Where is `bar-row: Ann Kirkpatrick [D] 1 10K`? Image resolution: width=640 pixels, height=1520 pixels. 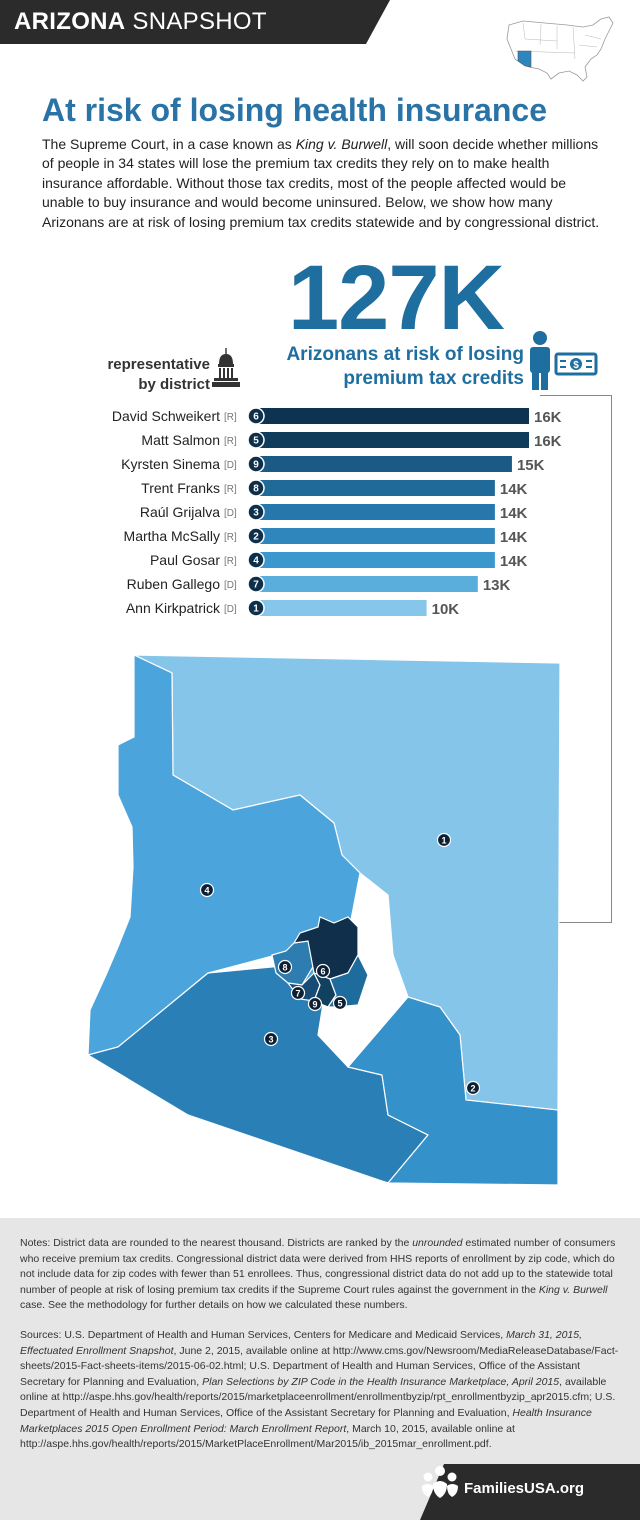
bar-row: Ann Kirkpatrick [D] 1 10K is located at coordinates (293, 608).